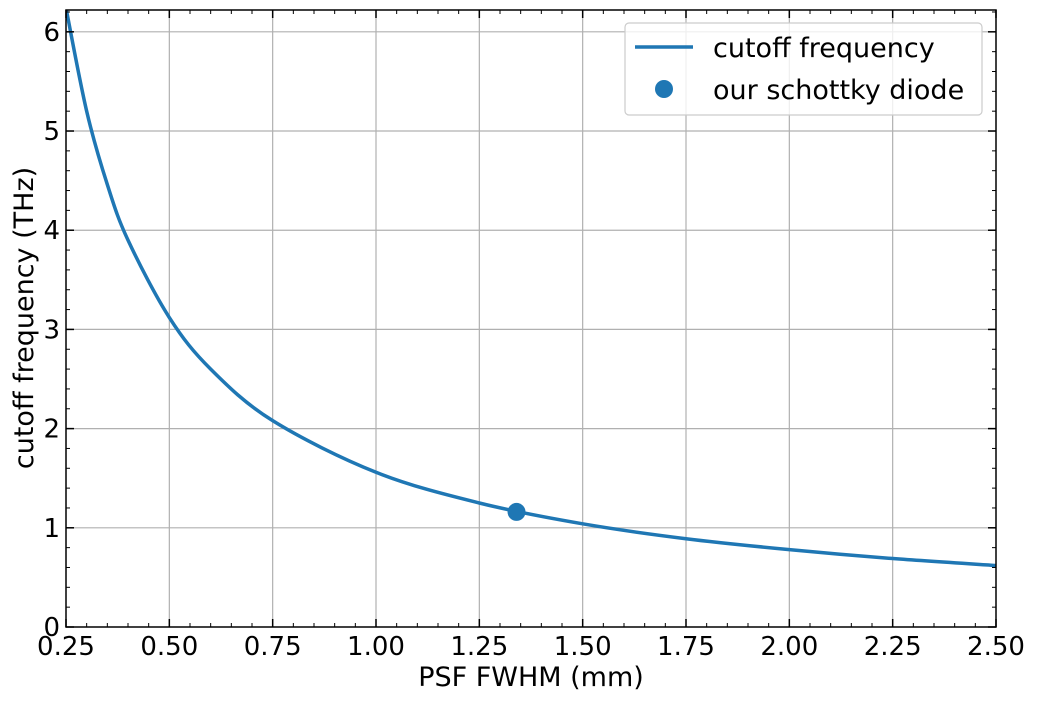 Image resolution: width=1037 pixels, height=702 pixels. I want to click on legend-marker-swatch, so click(664, 89).